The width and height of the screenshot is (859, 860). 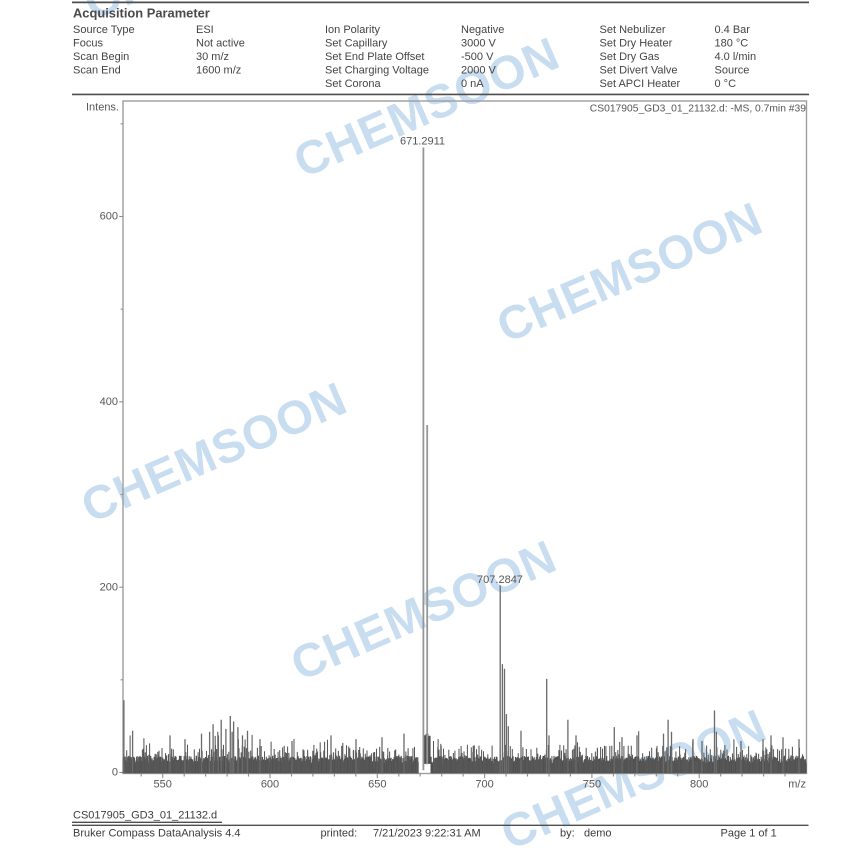 I want to click on svg-text: Page 1 of 1, so click(x=749, y=834).